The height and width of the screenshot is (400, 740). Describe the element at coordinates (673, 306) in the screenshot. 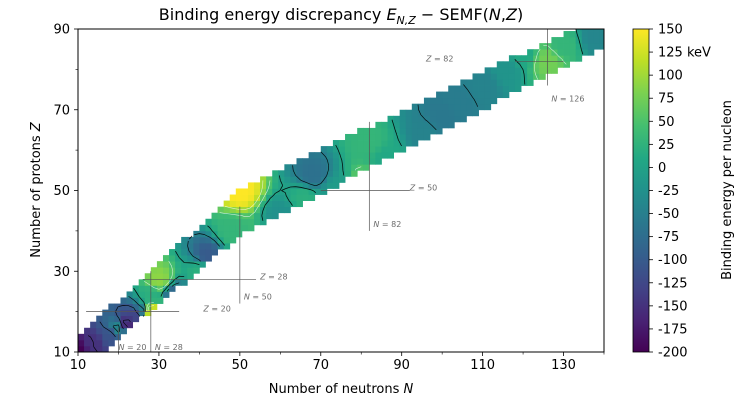

I see `colorbar-tick-label: -150` at that location.